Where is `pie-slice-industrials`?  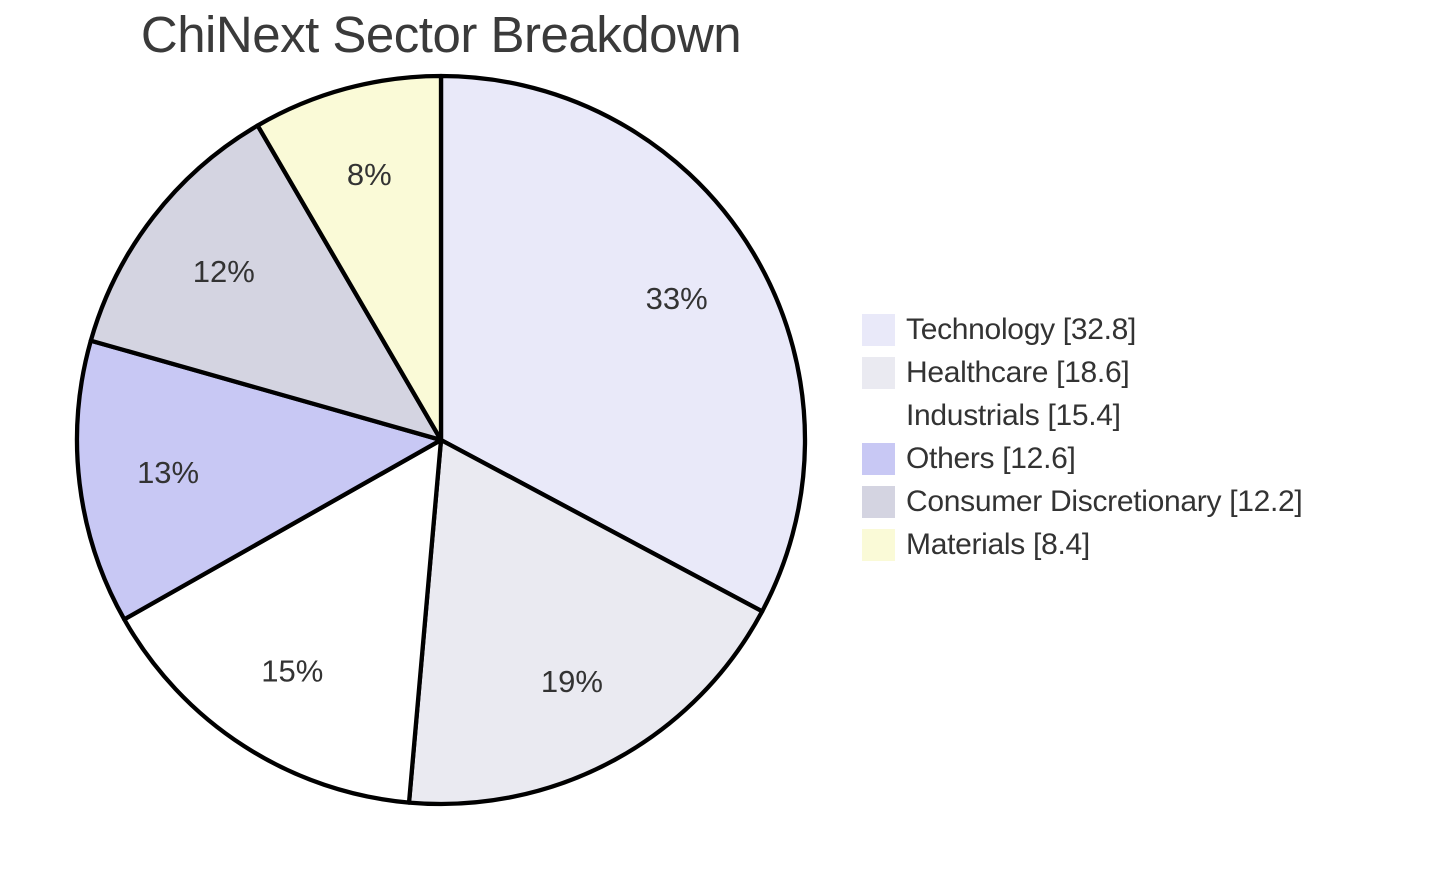 pie-slice-industrials is located at coordinates (283, 621).